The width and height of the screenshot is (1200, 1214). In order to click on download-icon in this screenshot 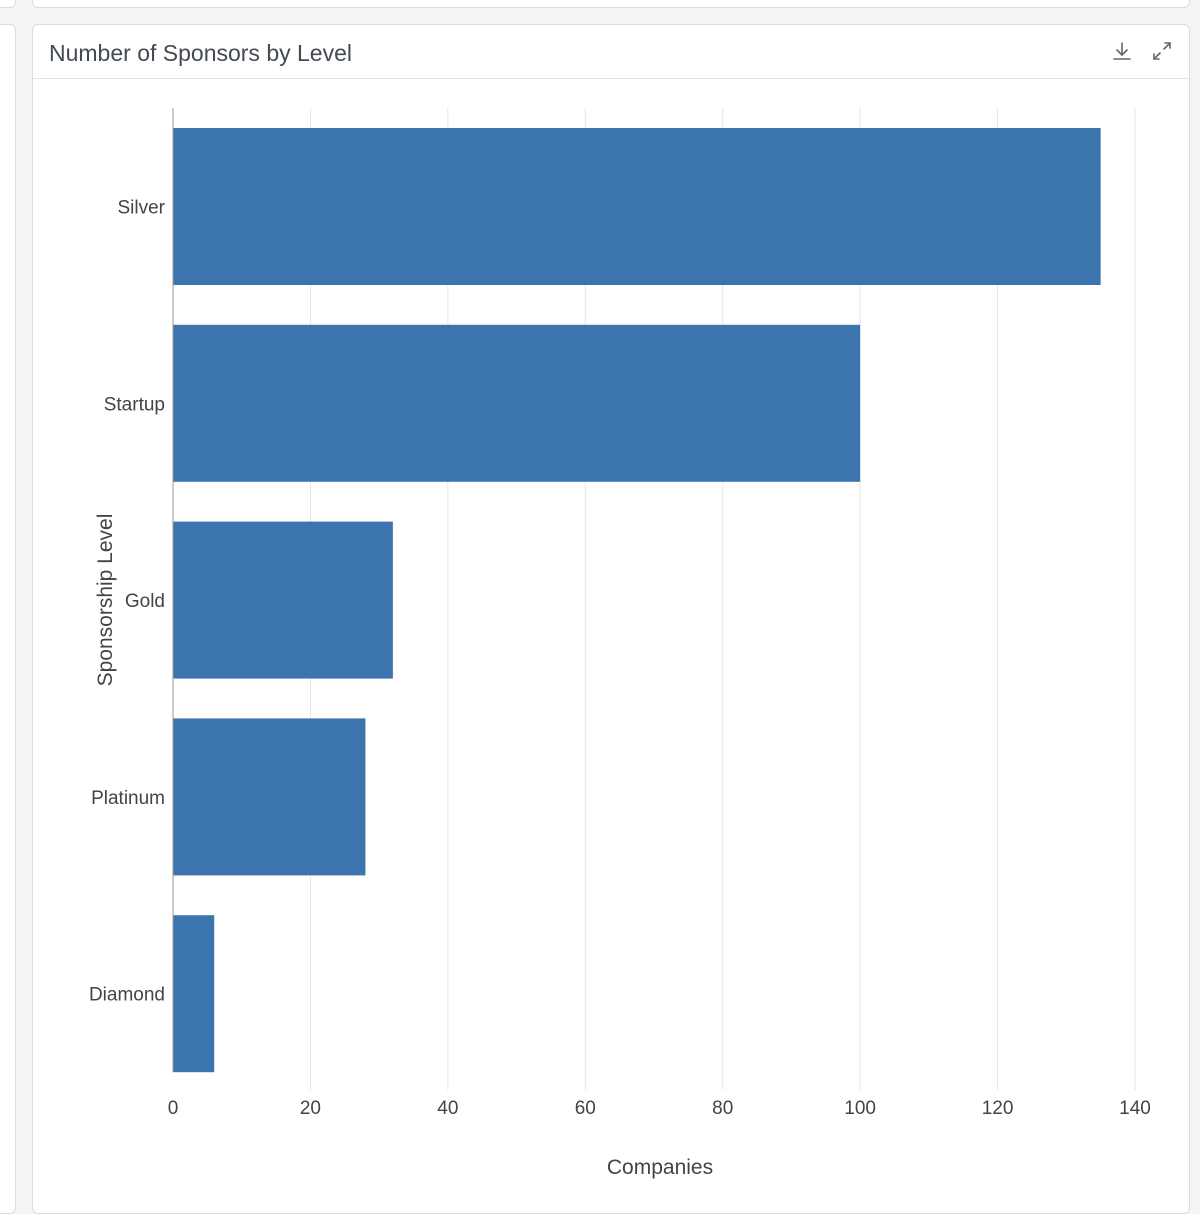, I will do `click(1122, 51)`.